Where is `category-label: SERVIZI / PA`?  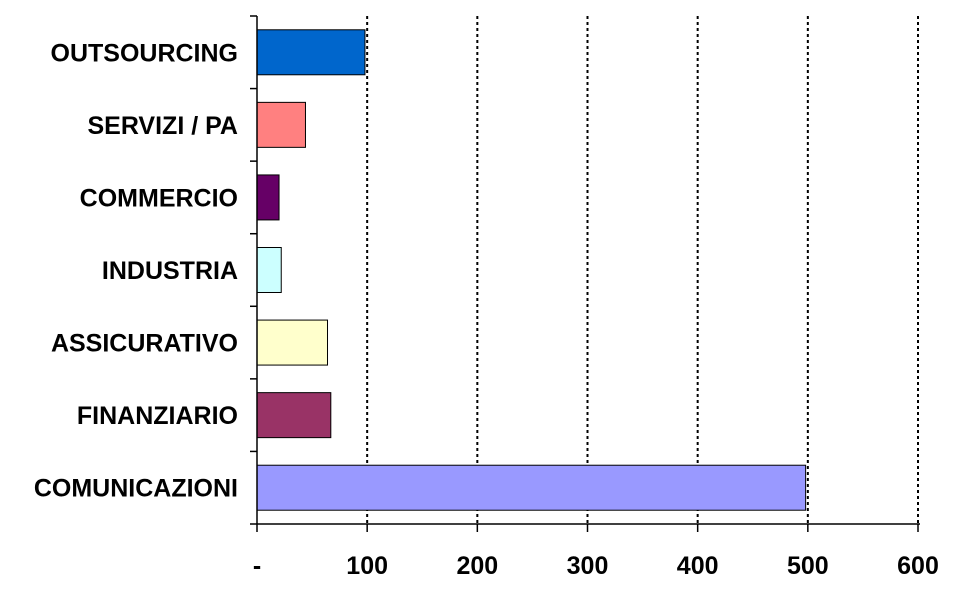 category-label: SERVIZI / PA is located at coordinates (162, 126).